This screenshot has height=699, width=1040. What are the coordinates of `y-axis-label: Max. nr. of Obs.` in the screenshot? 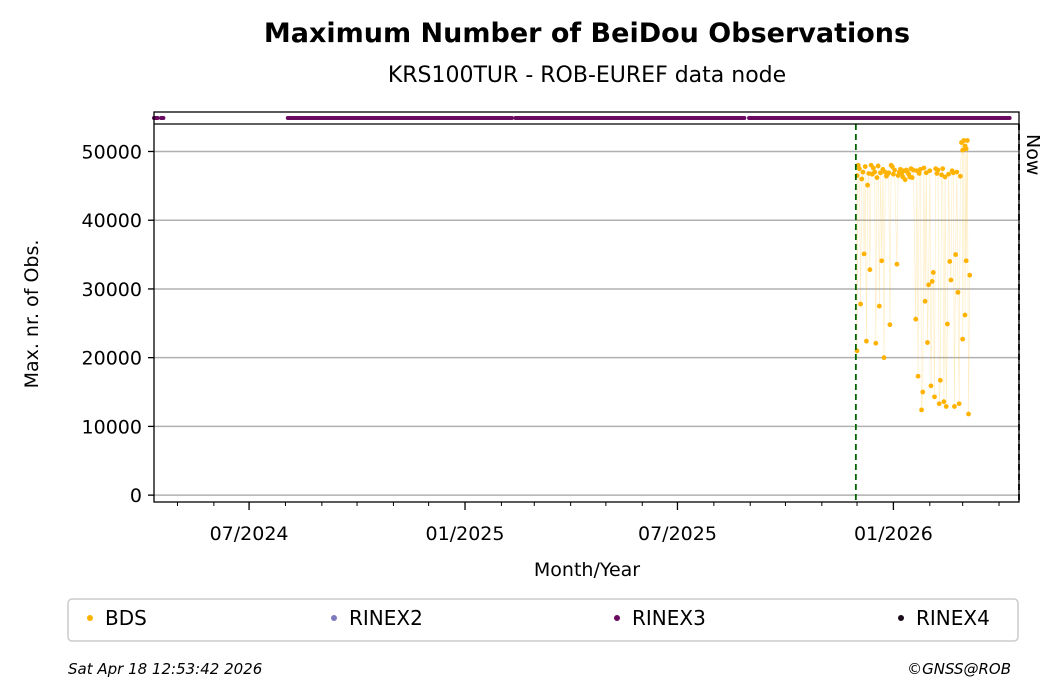 It's located at (32, 314).